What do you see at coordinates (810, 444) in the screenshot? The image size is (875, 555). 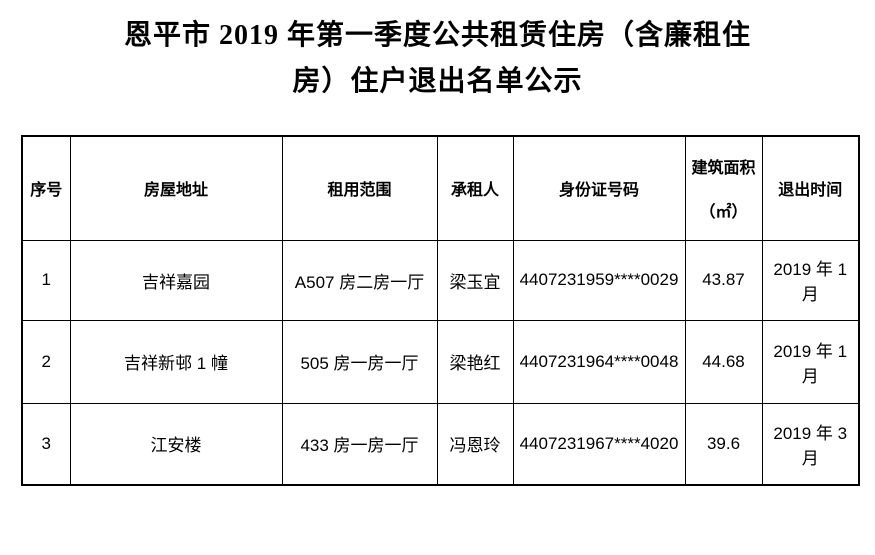 I see `cell-exit-time: 2019 年 3 月` at bounding box center [810, 444].